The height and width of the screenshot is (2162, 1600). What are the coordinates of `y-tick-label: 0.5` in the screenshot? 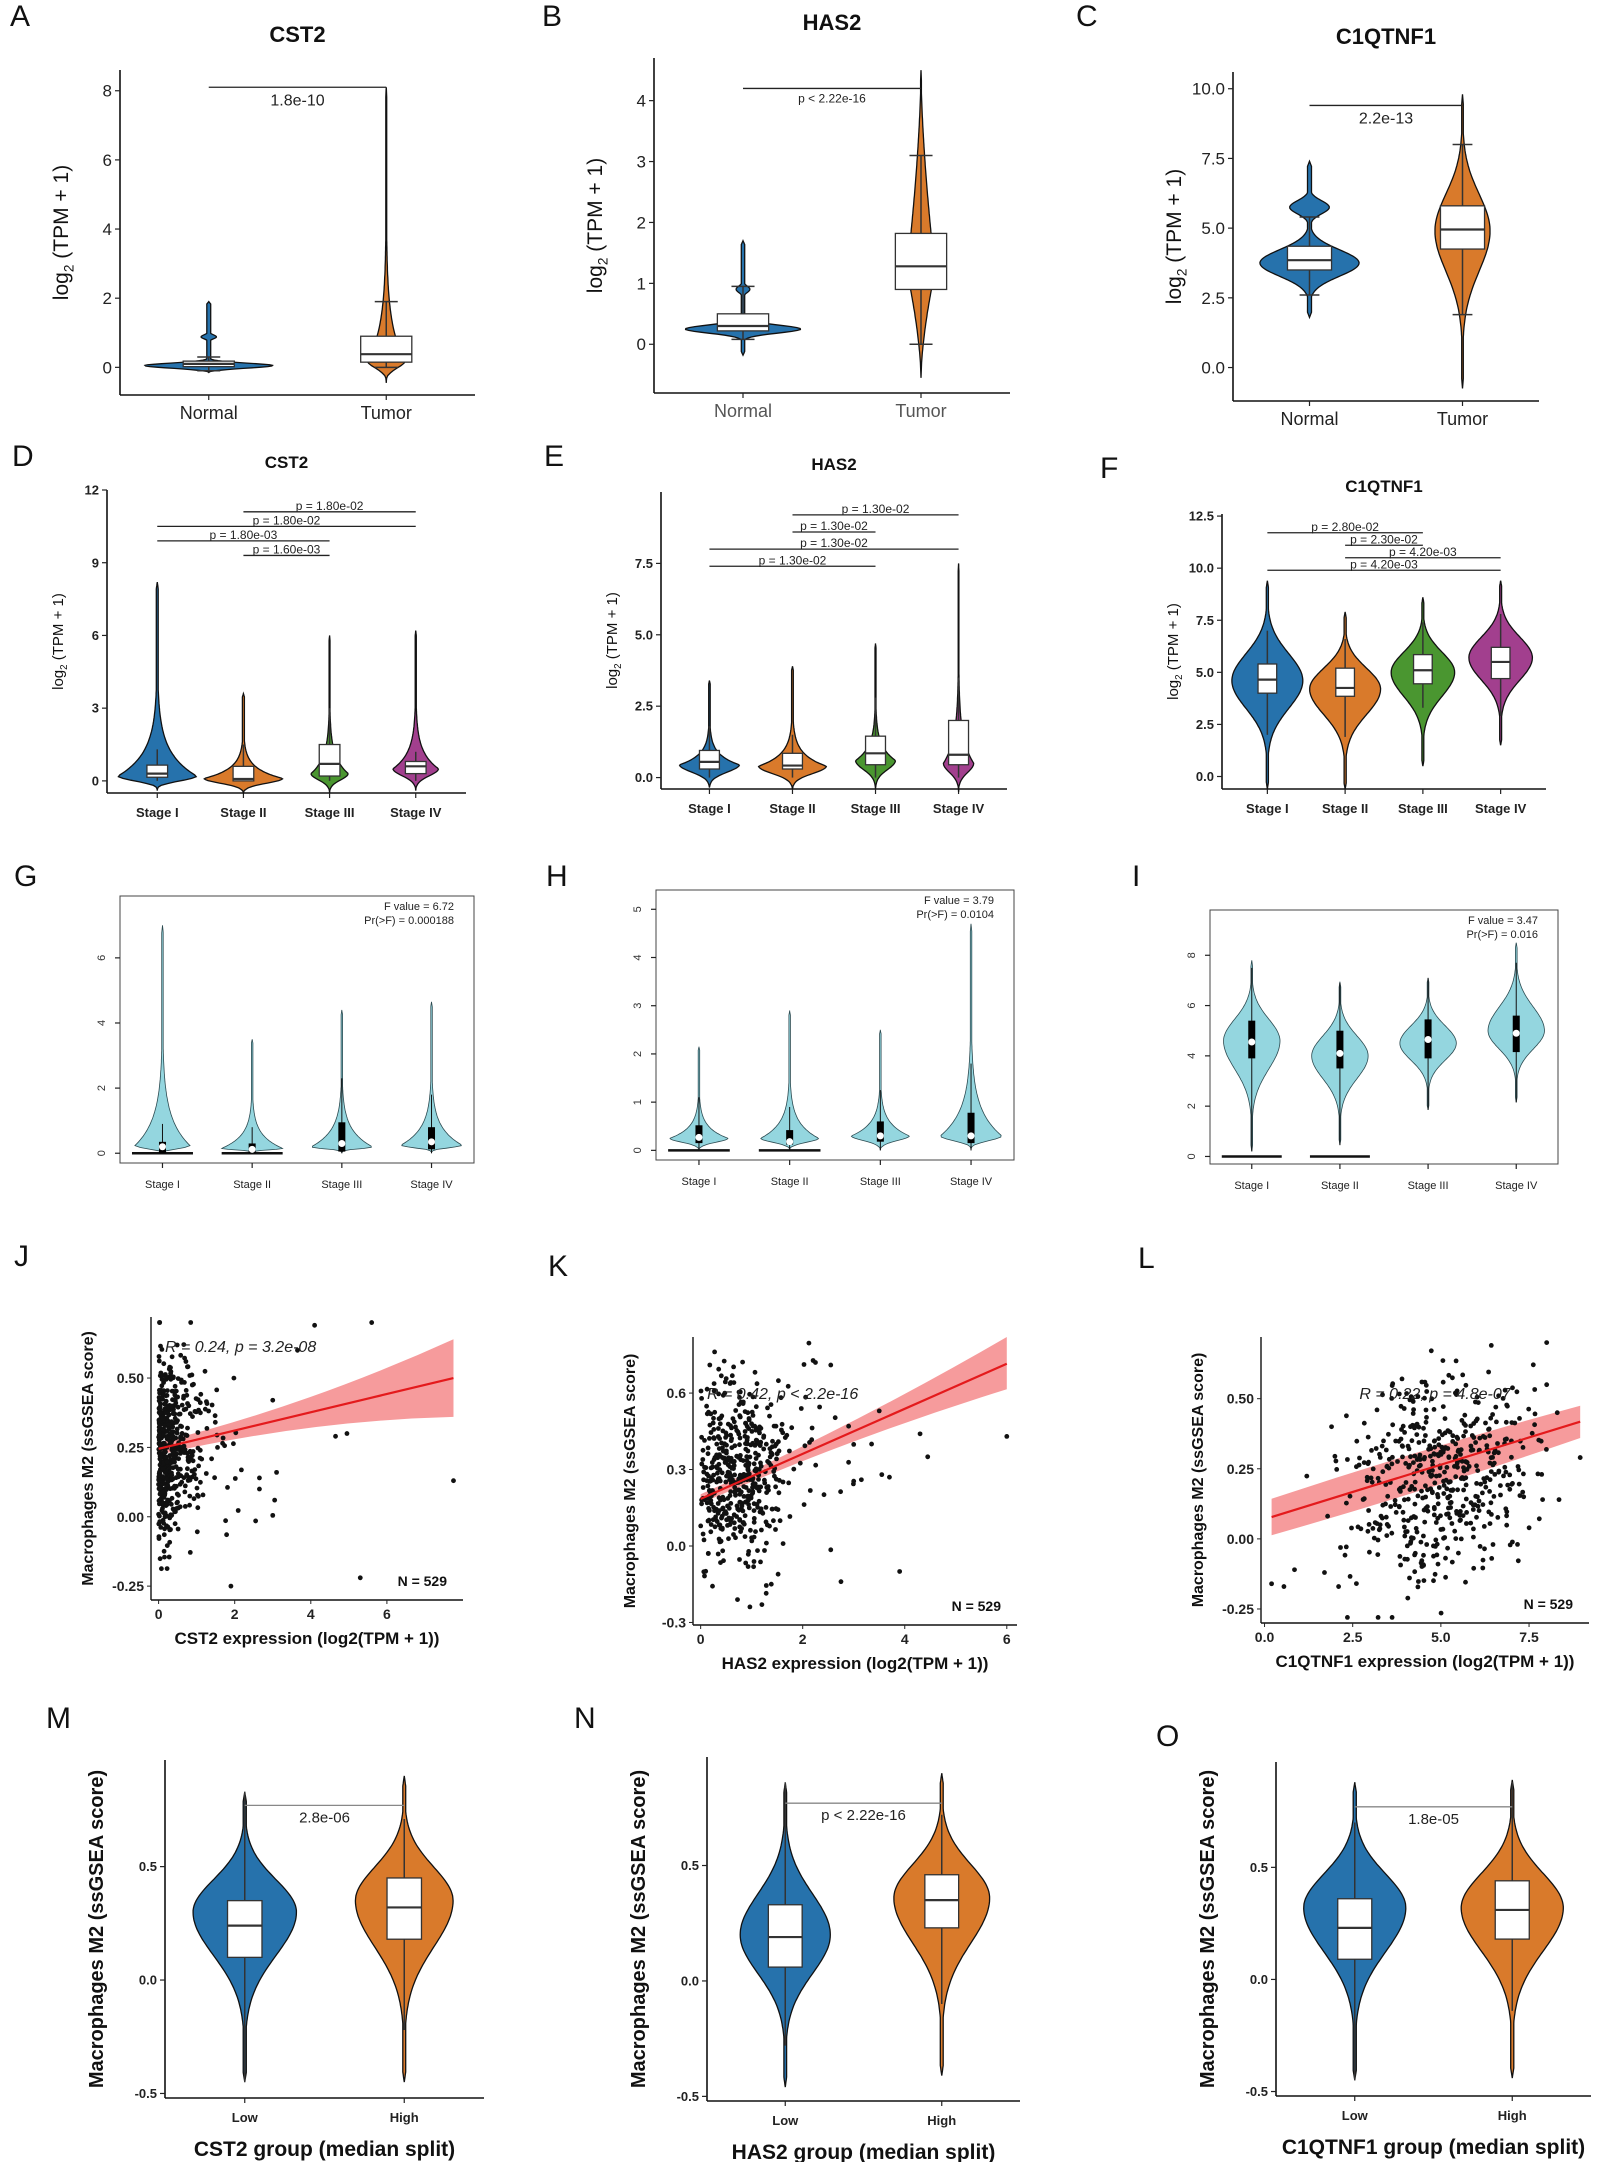 It's located at (690, 1865).